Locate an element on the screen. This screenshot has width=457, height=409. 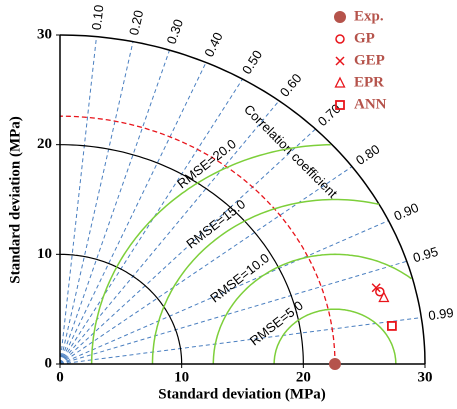
legend-label: GEP is located at coordinates (369, 60).